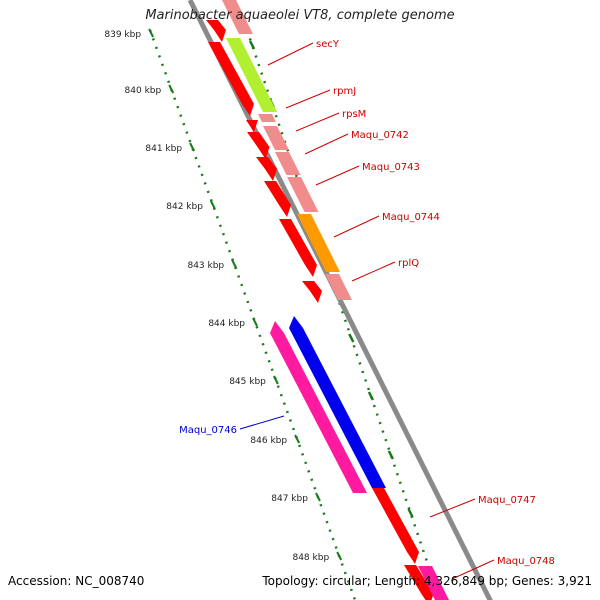 This screenshot has width=600, height=600. Describe the element at coordinates (250, 126) in the screenshot. I see `gene-block-rpmj-strand` at that location.